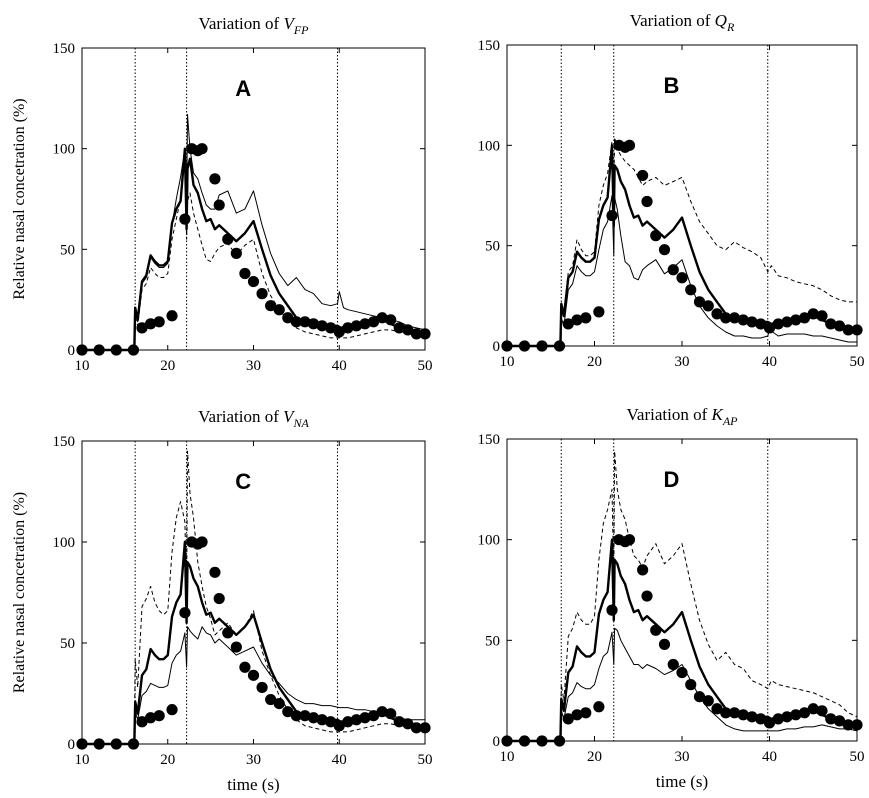 The height and width of the screenshot is (798, 869). What do you see at coordinates (672, 85) in the screenshot?
I see `panel-letter: B` at bounding box center [672, 85].